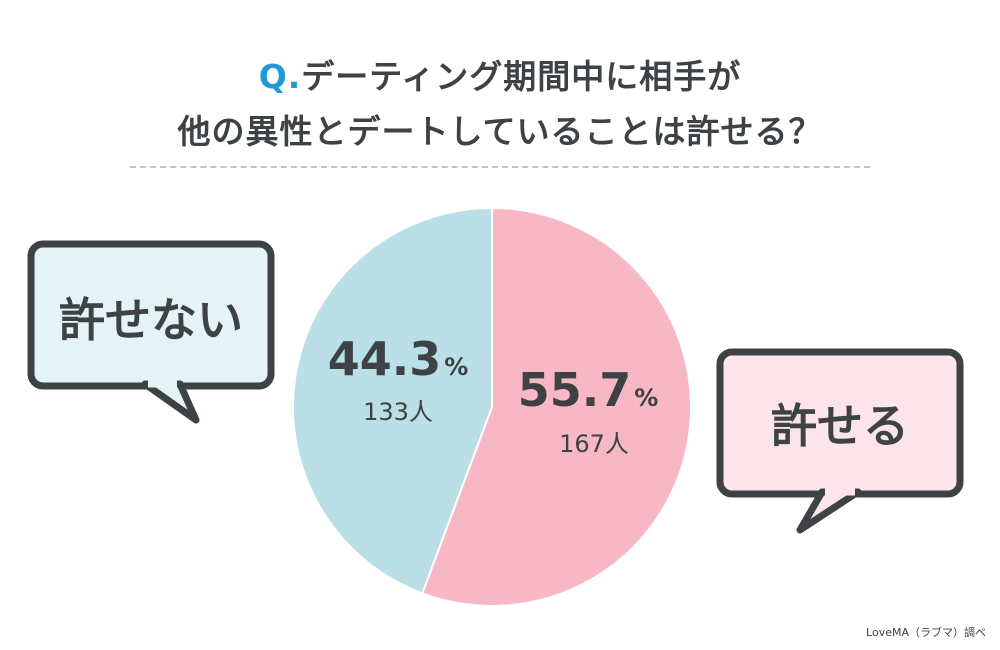  Describe the element at coordinates (500, 131) in the screenshot. I see `question-line-2: 他の異性とデートしていることは許せる？` at that location.